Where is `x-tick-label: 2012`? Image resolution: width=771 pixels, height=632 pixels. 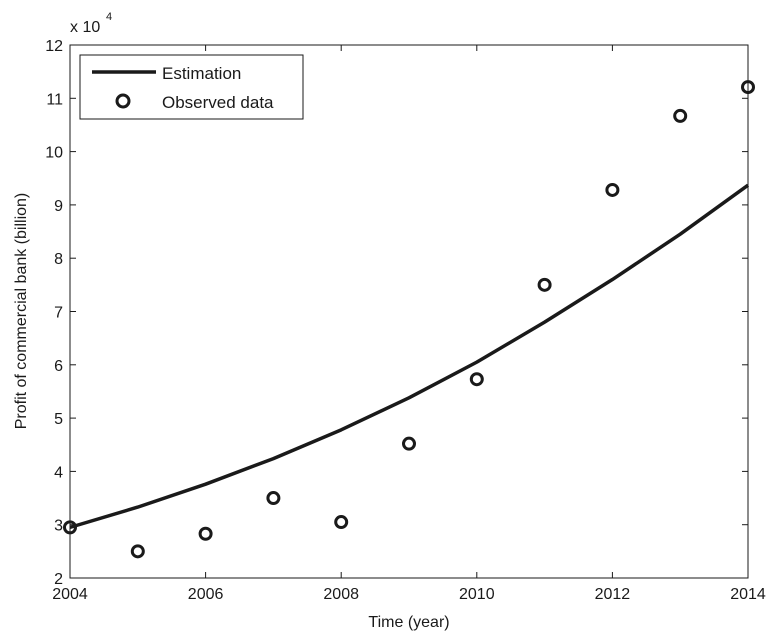
x-tick-label: 2012 is located at coordinates (613, 594).